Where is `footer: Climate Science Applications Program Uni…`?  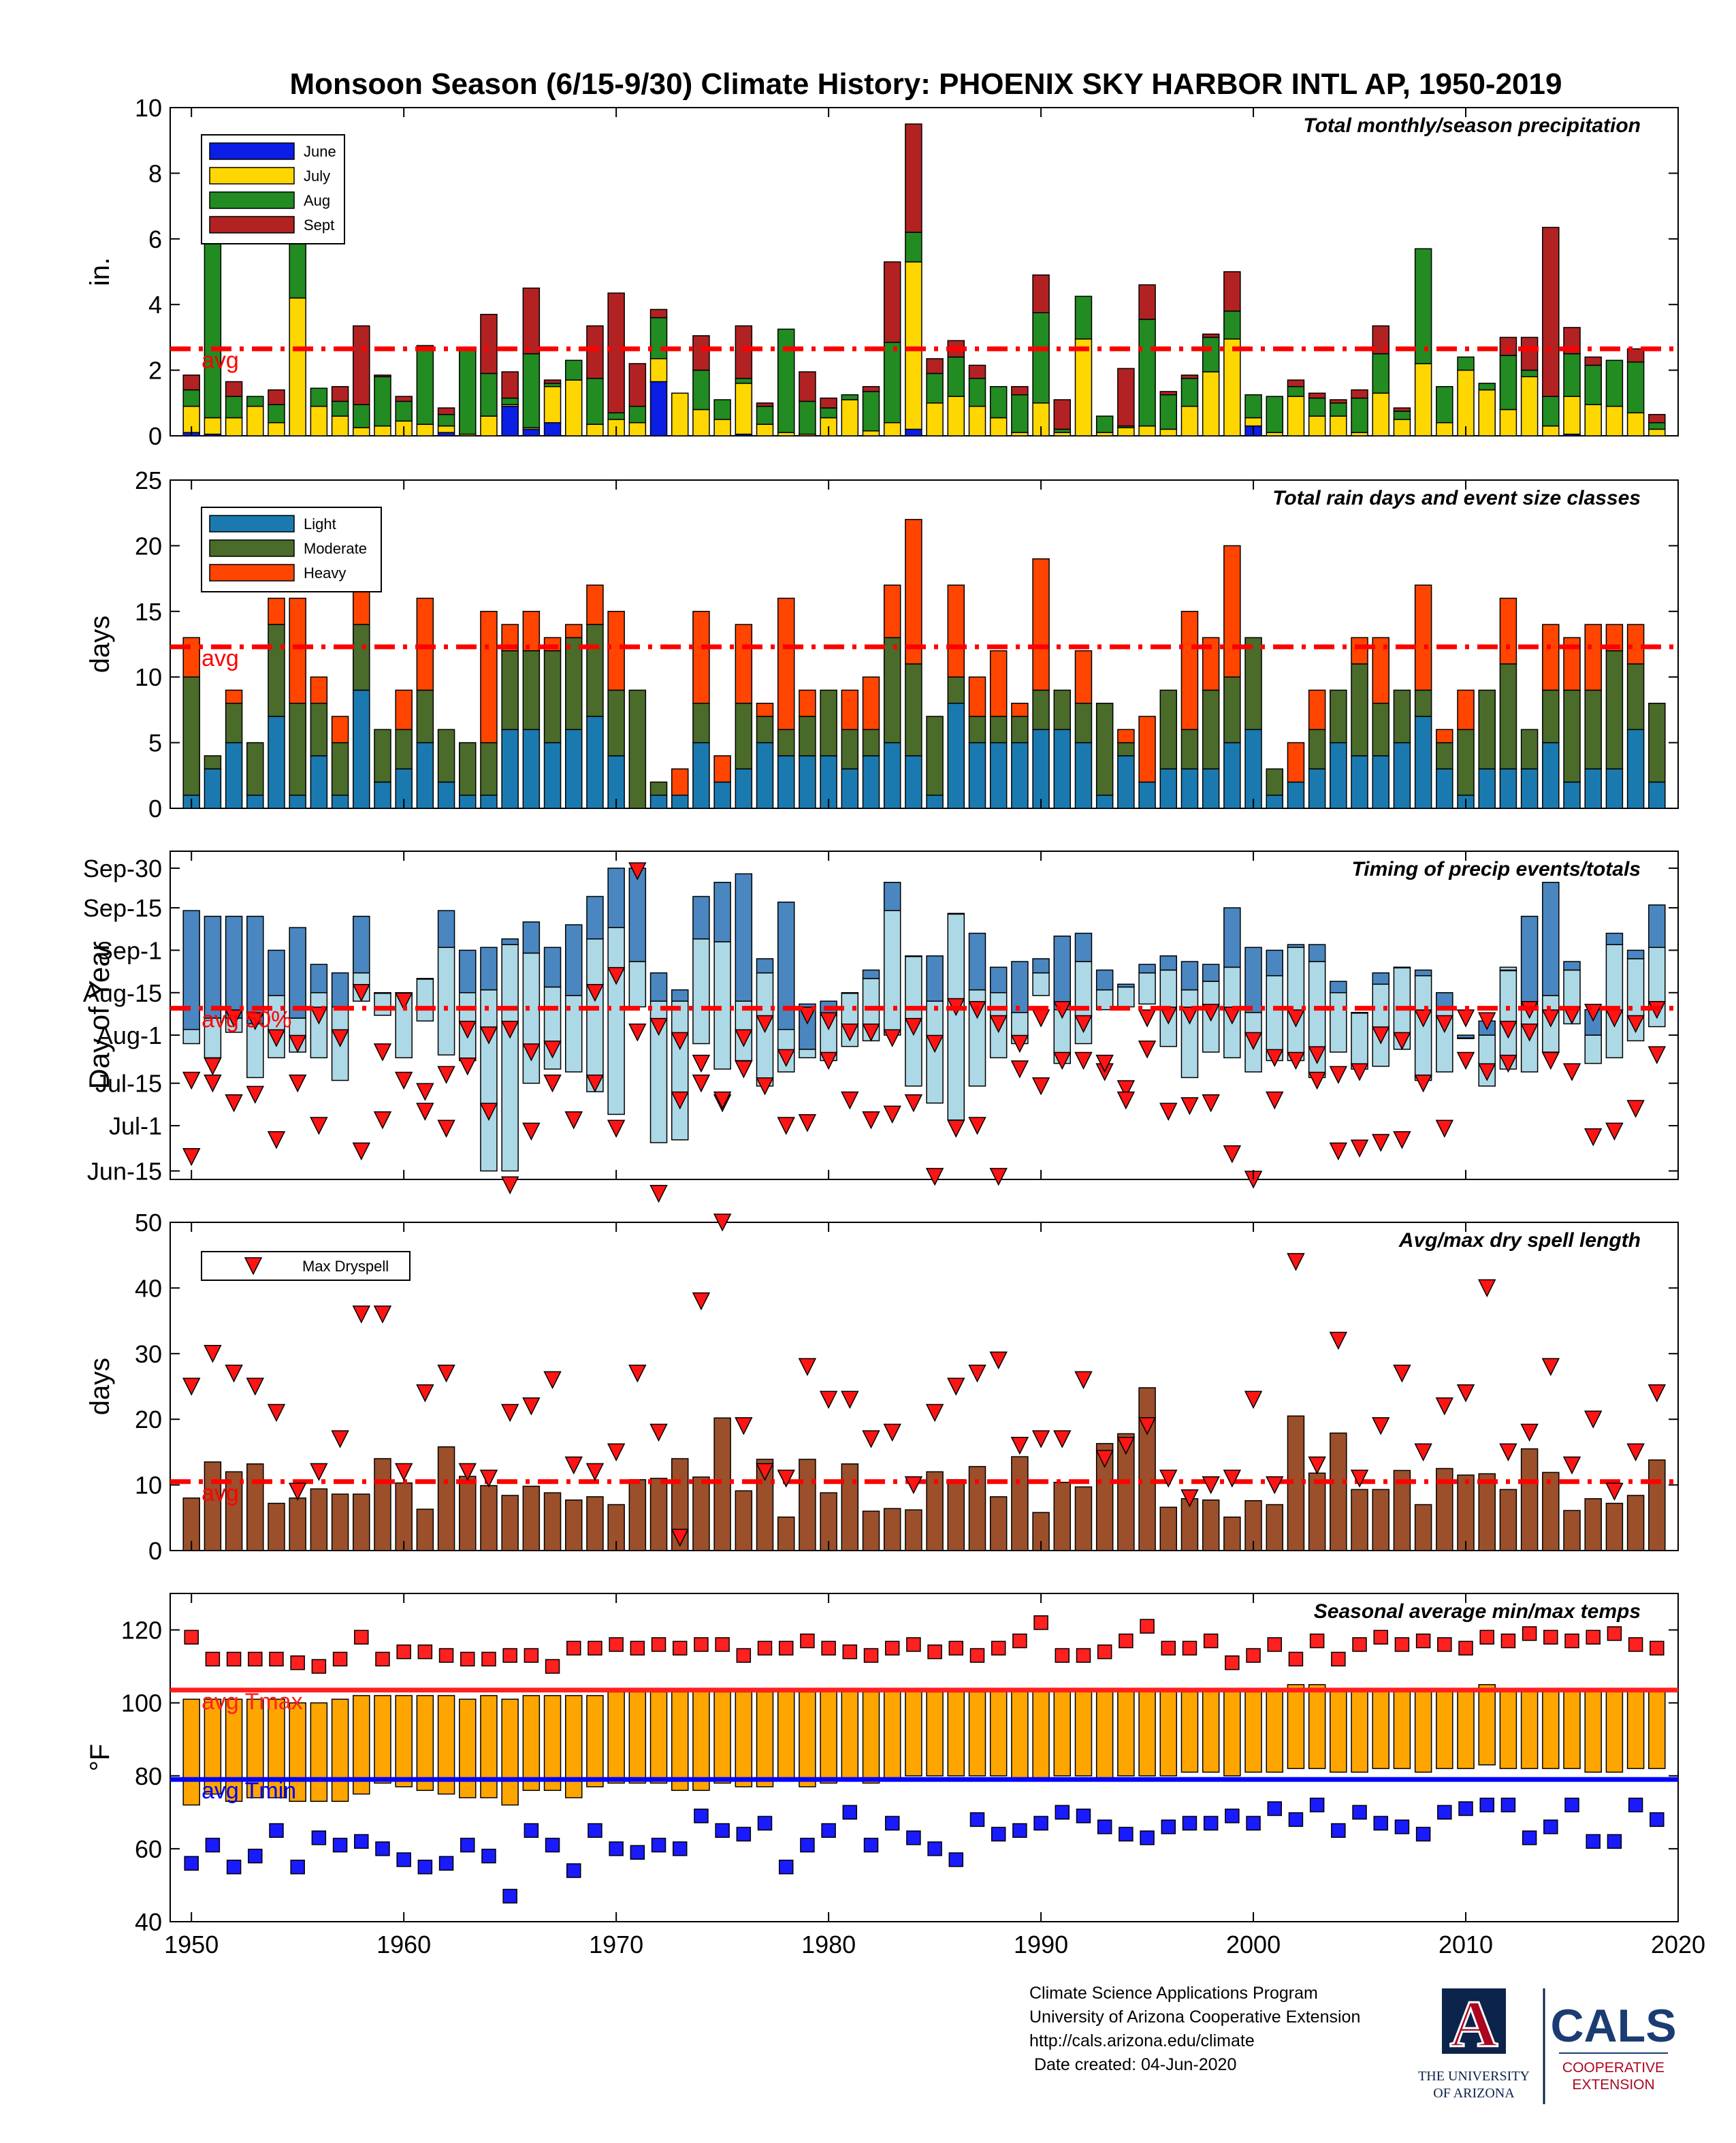
footer: Climate Science Applications Program Uni… is located at coordinates (1194, 2029).